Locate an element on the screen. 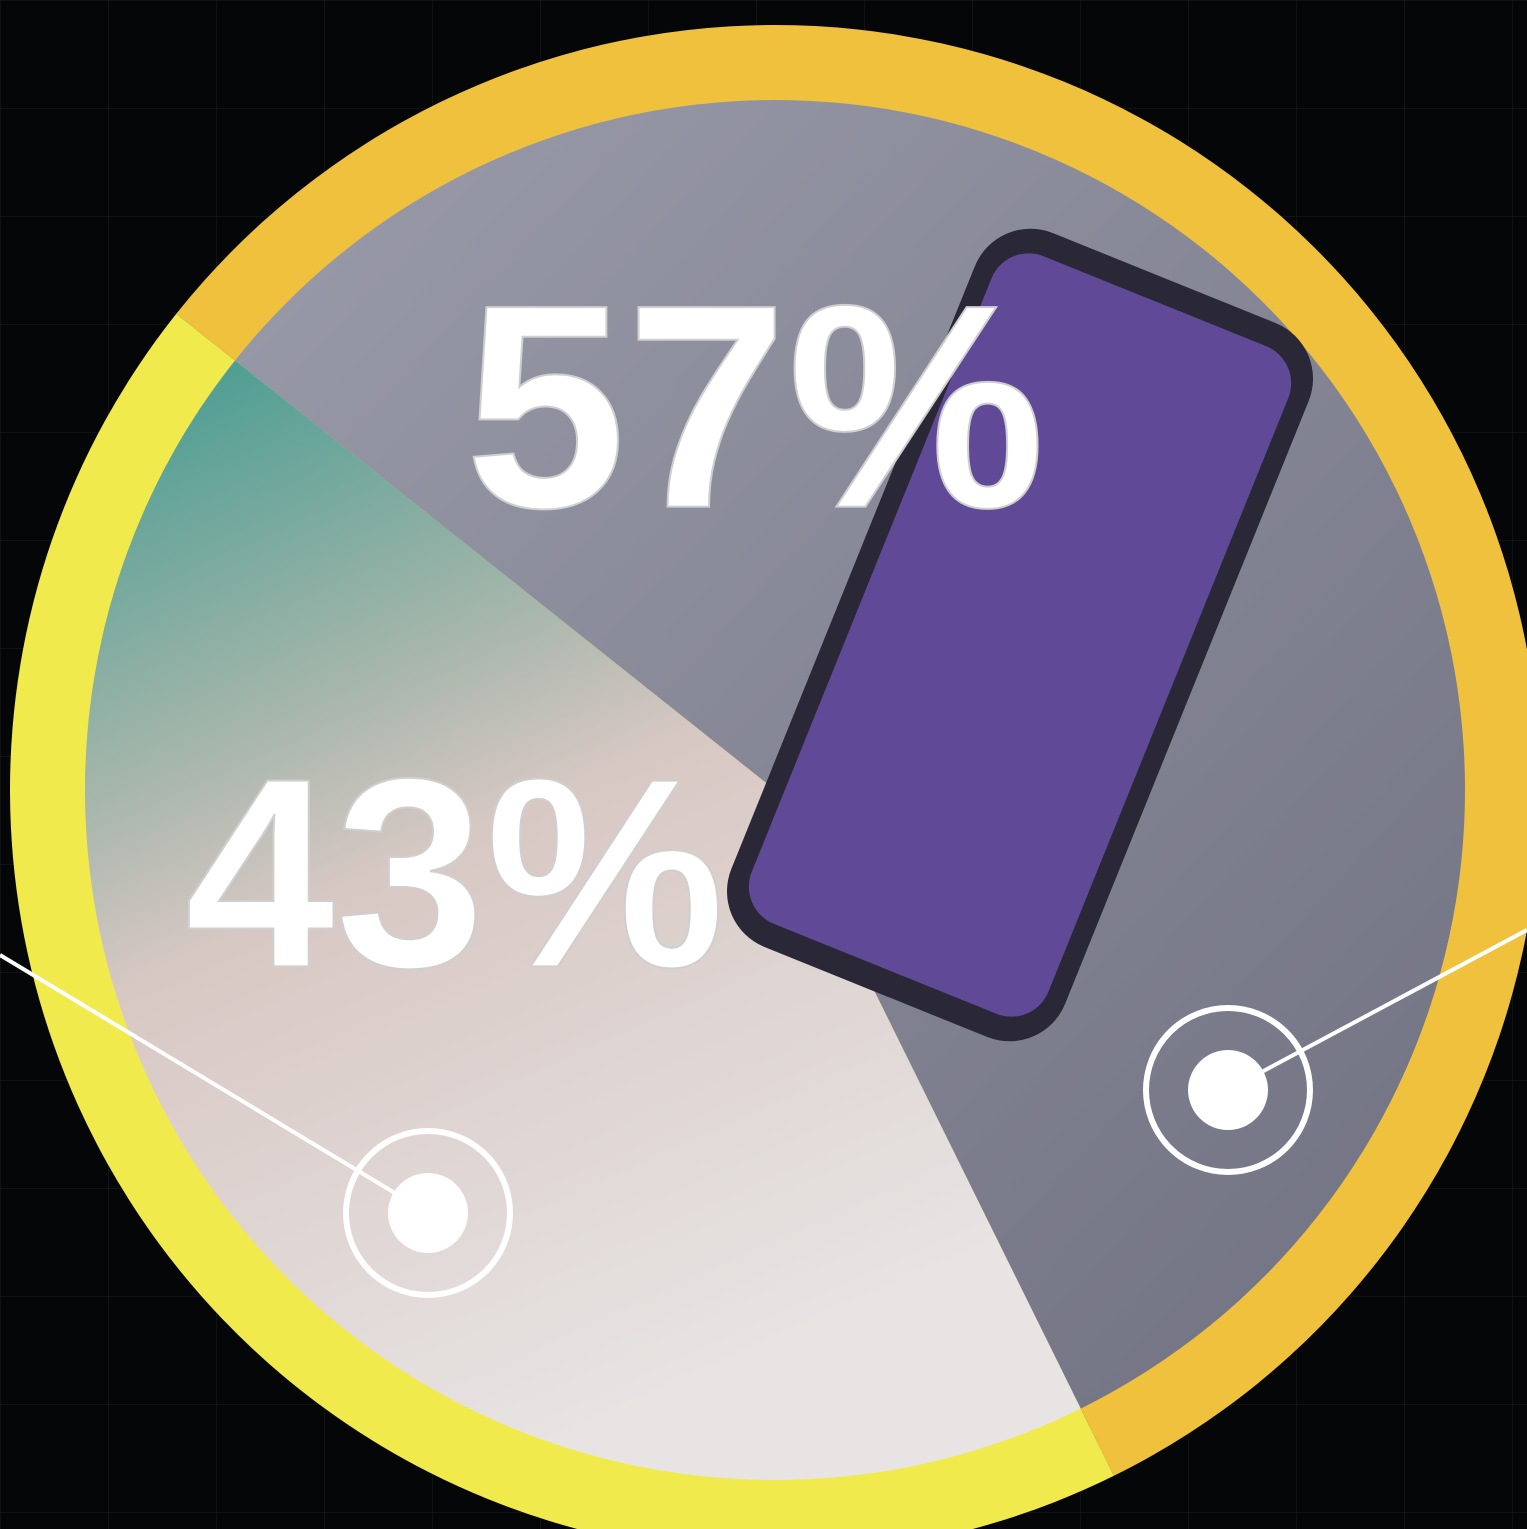 The height and width of the screenshot is (1529, 1527). data-label: 43% is located at coordinates (455, 873).